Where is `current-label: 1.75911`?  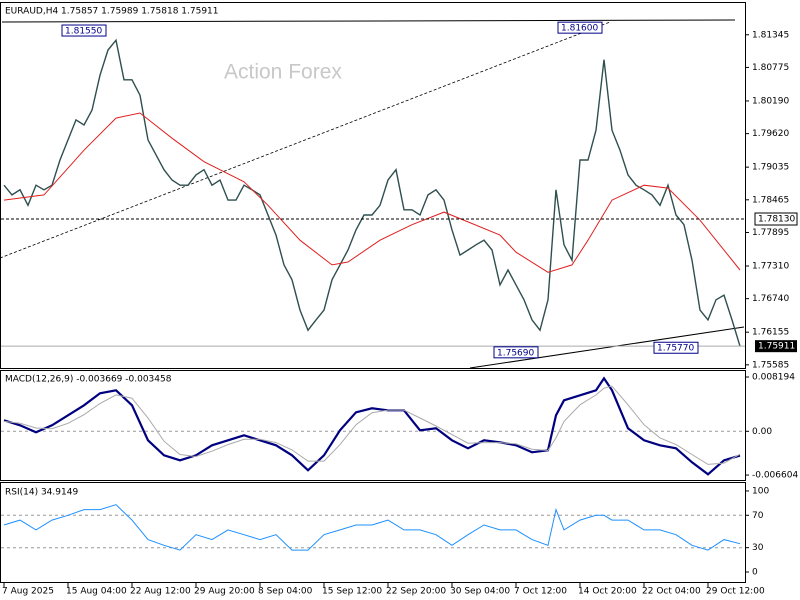 current-label: 1.75911 is located at coordinates (776, 347).